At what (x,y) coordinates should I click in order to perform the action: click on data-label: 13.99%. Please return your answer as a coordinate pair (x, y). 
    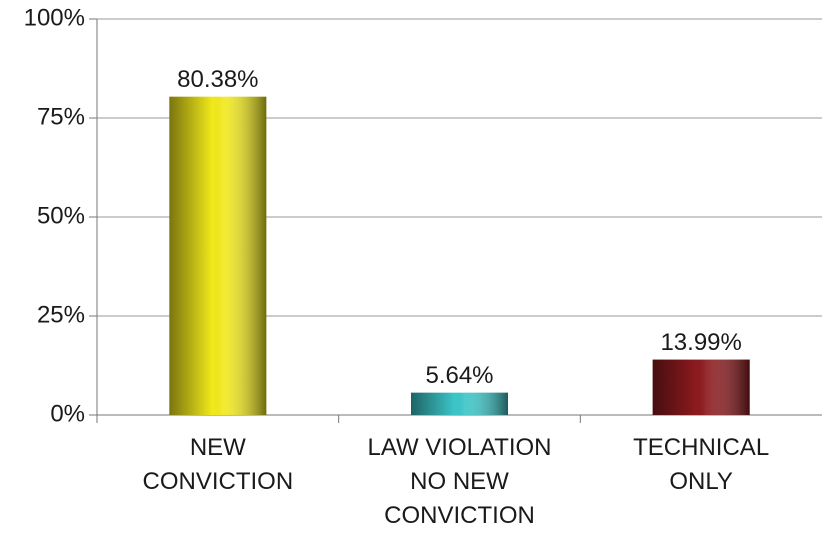
    Looking at the image, I should click on (700, 342).